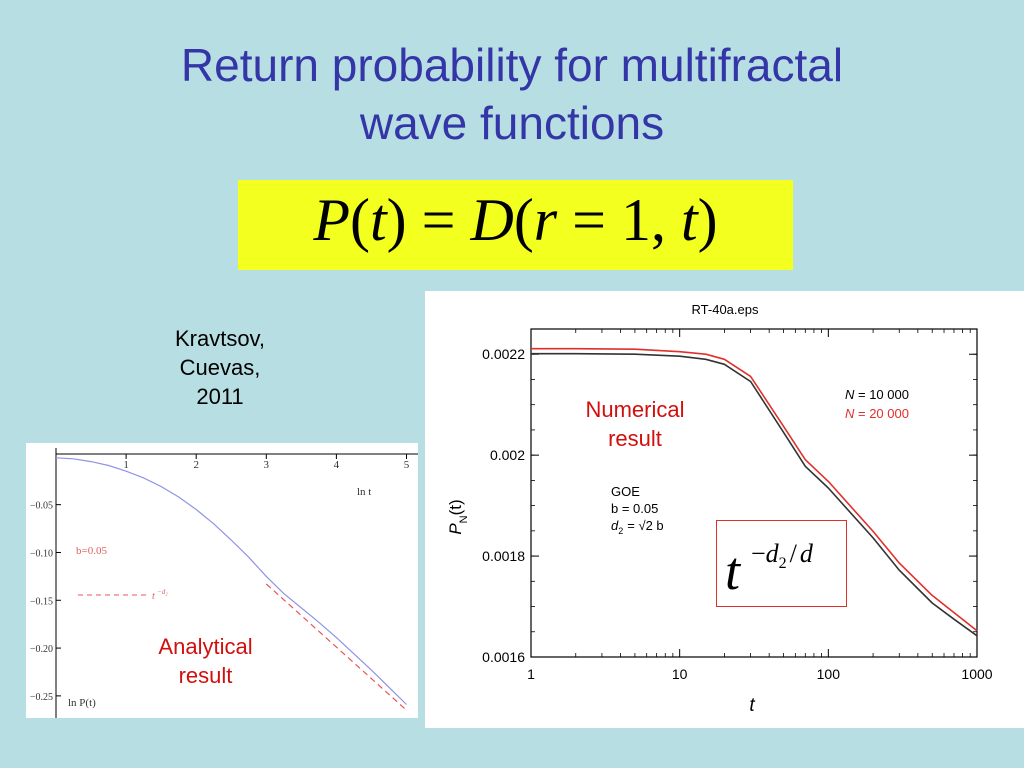 This screenshot has width=1024, height=768. What do you see at coordinates (877, 404) in the screenshot?
I see `legend: N = 10 000 N = 20 000` at bounding box center [877, 404].